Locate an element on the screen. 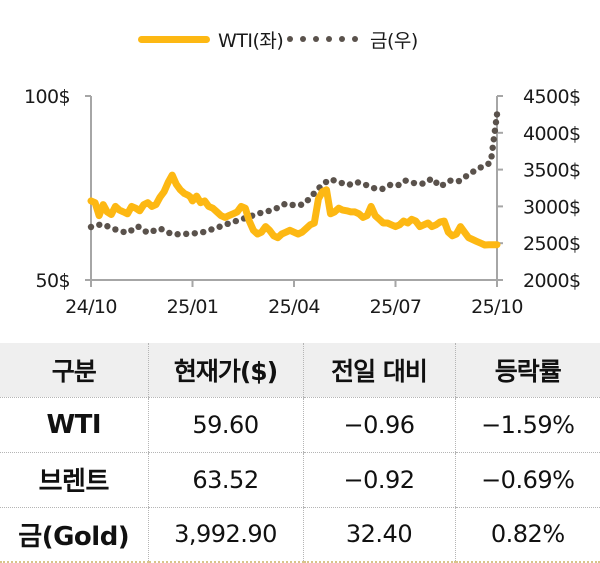  table-row-wti: WTI 59.60 −0.96 −1.59% is located at coordinates (300, 425).